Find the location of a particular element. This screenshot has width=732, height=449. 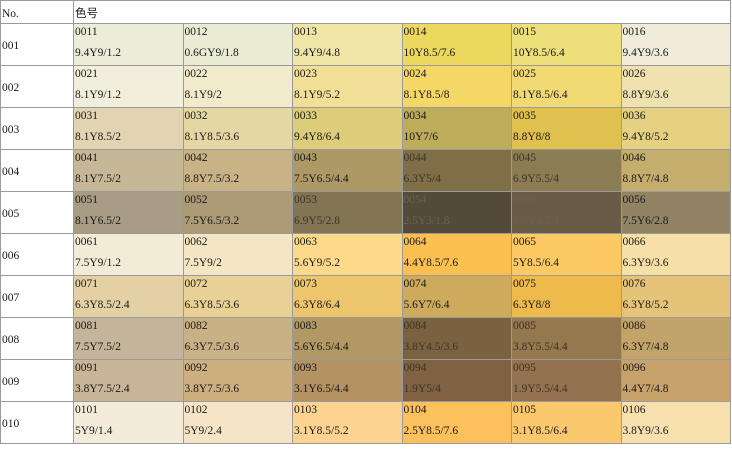

row-number-cell: 008 is located at coordinates (37, 338).